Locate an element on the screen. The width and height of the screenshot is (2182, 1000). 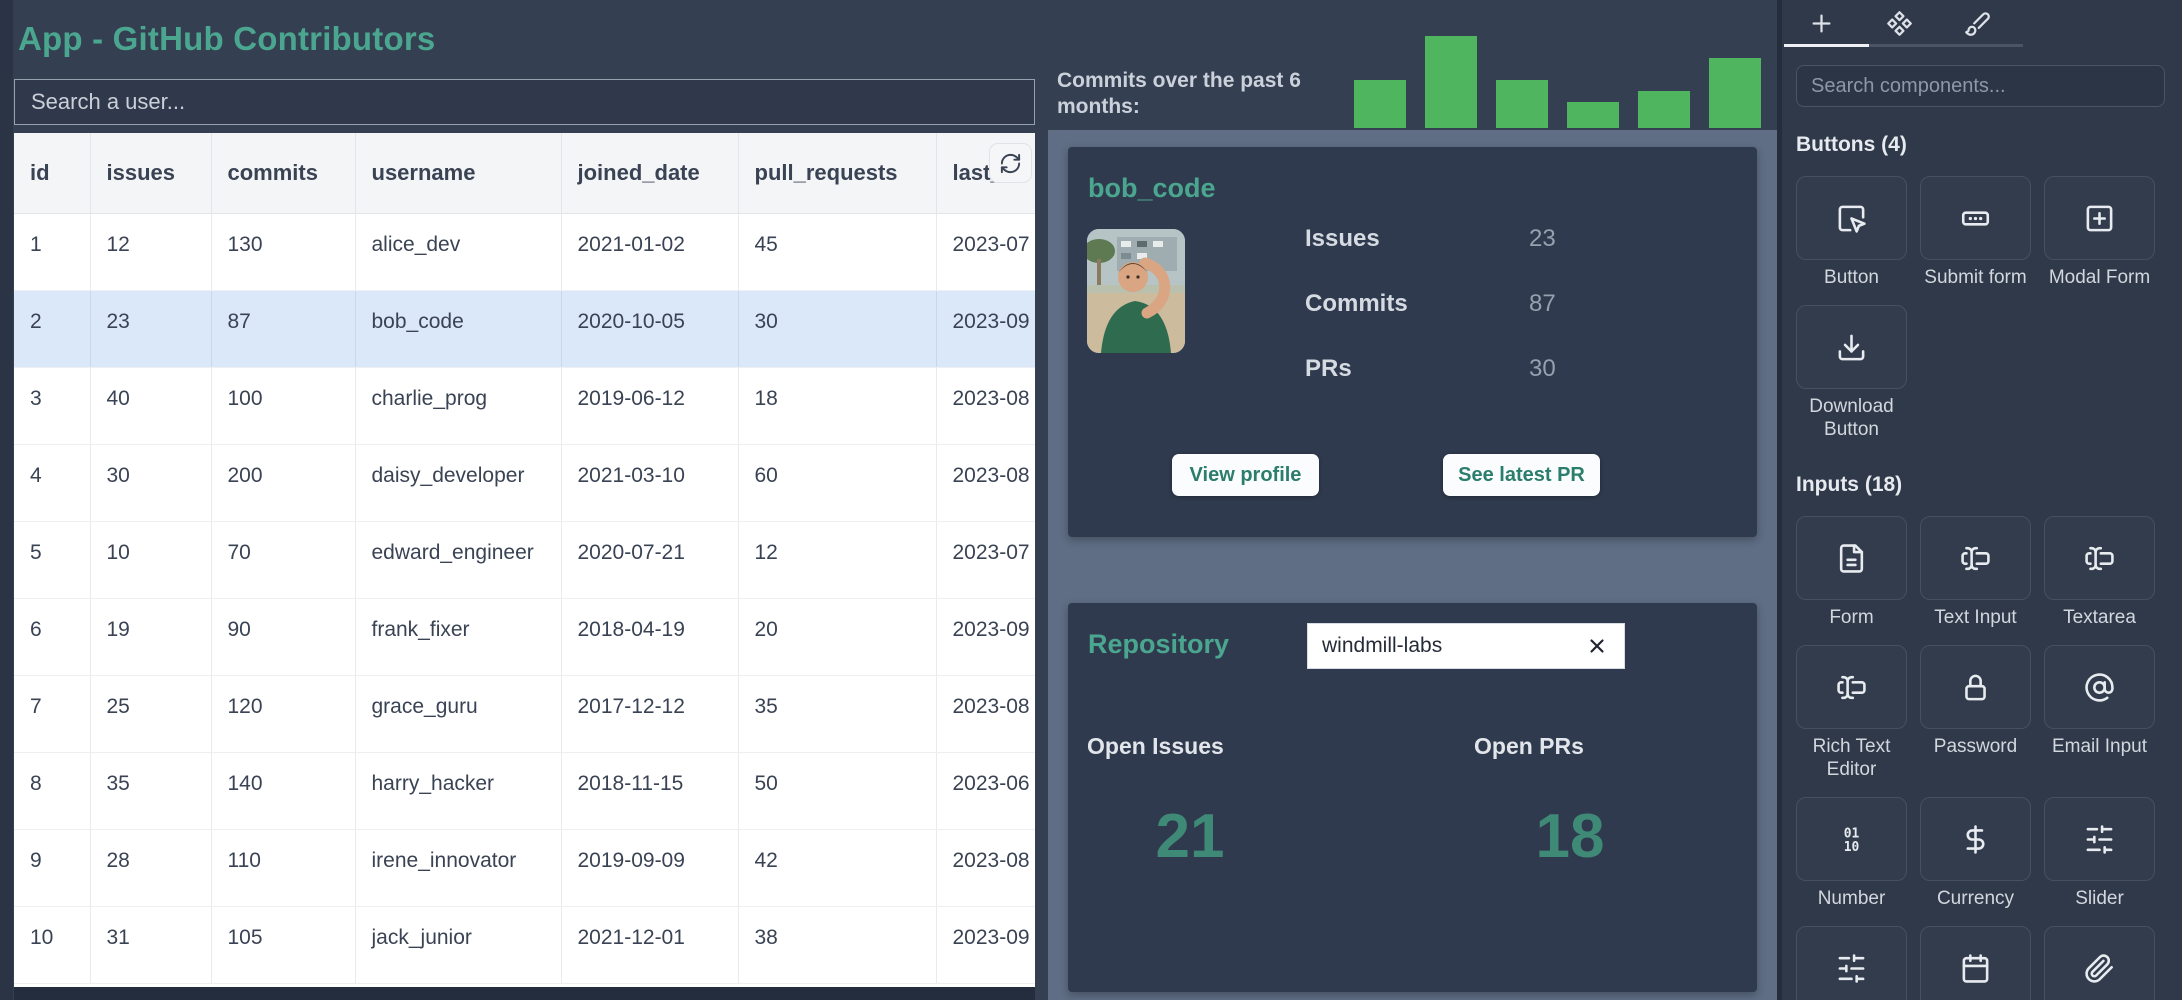
table-row: 6 19 90 frank_fixer 2018-04-19 20 2023-09 is located at coordinates (524, 637).